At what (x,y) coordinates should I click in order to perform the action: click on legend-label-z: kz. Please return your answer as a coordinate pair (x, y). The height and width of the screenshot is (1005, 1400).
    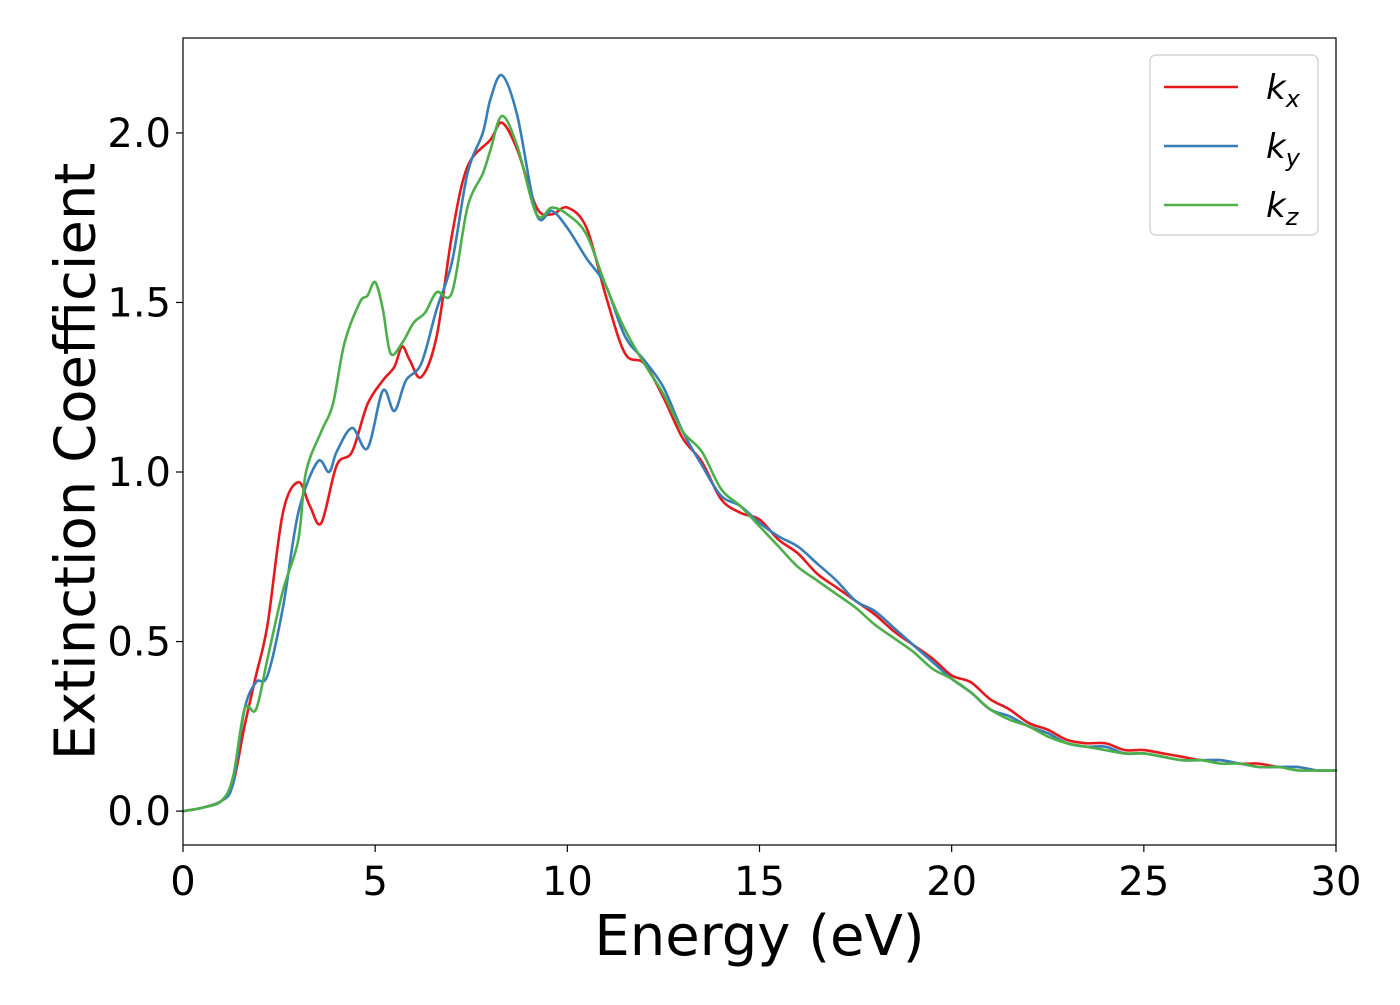
    Looking at the image, I should click on (1283, 208).